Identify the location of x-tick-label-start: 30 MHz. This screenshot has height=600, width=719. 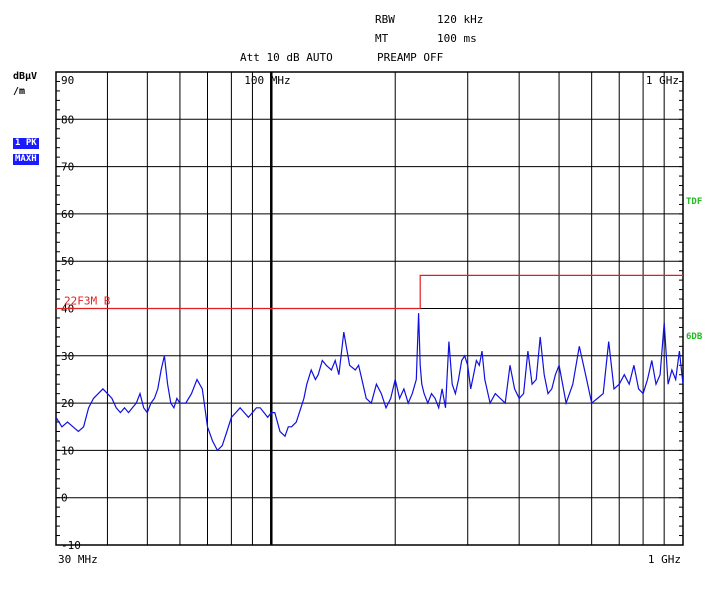
(78, 559).